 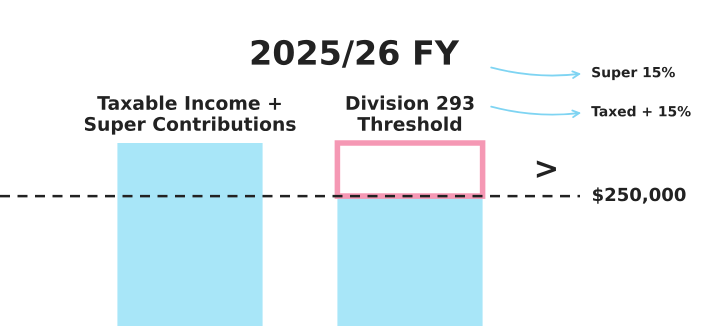 I want to click on text: $250,000, so click(x=639, y=195).